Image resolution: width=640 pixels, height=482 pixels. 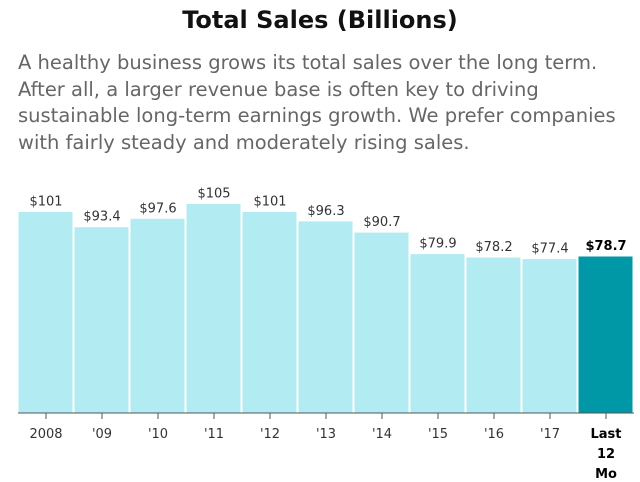 I want to click on x-tick-label-6: '14, so click(x=382, y=434).